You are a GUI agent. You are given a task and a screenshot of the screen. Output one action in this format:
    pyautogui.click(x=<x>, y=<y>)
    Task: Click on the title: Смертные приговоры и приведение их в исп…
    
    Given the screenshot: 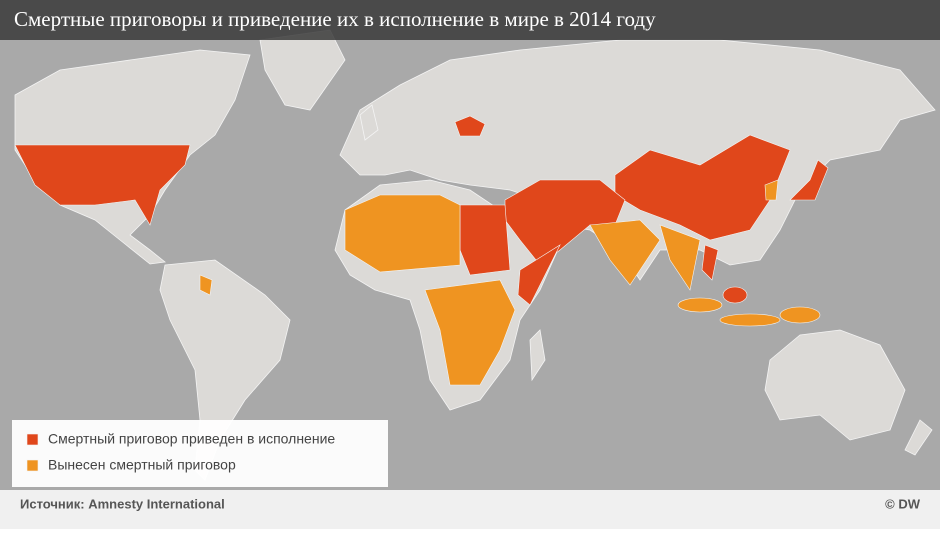 What is the action you would take?
    pyautogui.click(x=335, y=19)
    